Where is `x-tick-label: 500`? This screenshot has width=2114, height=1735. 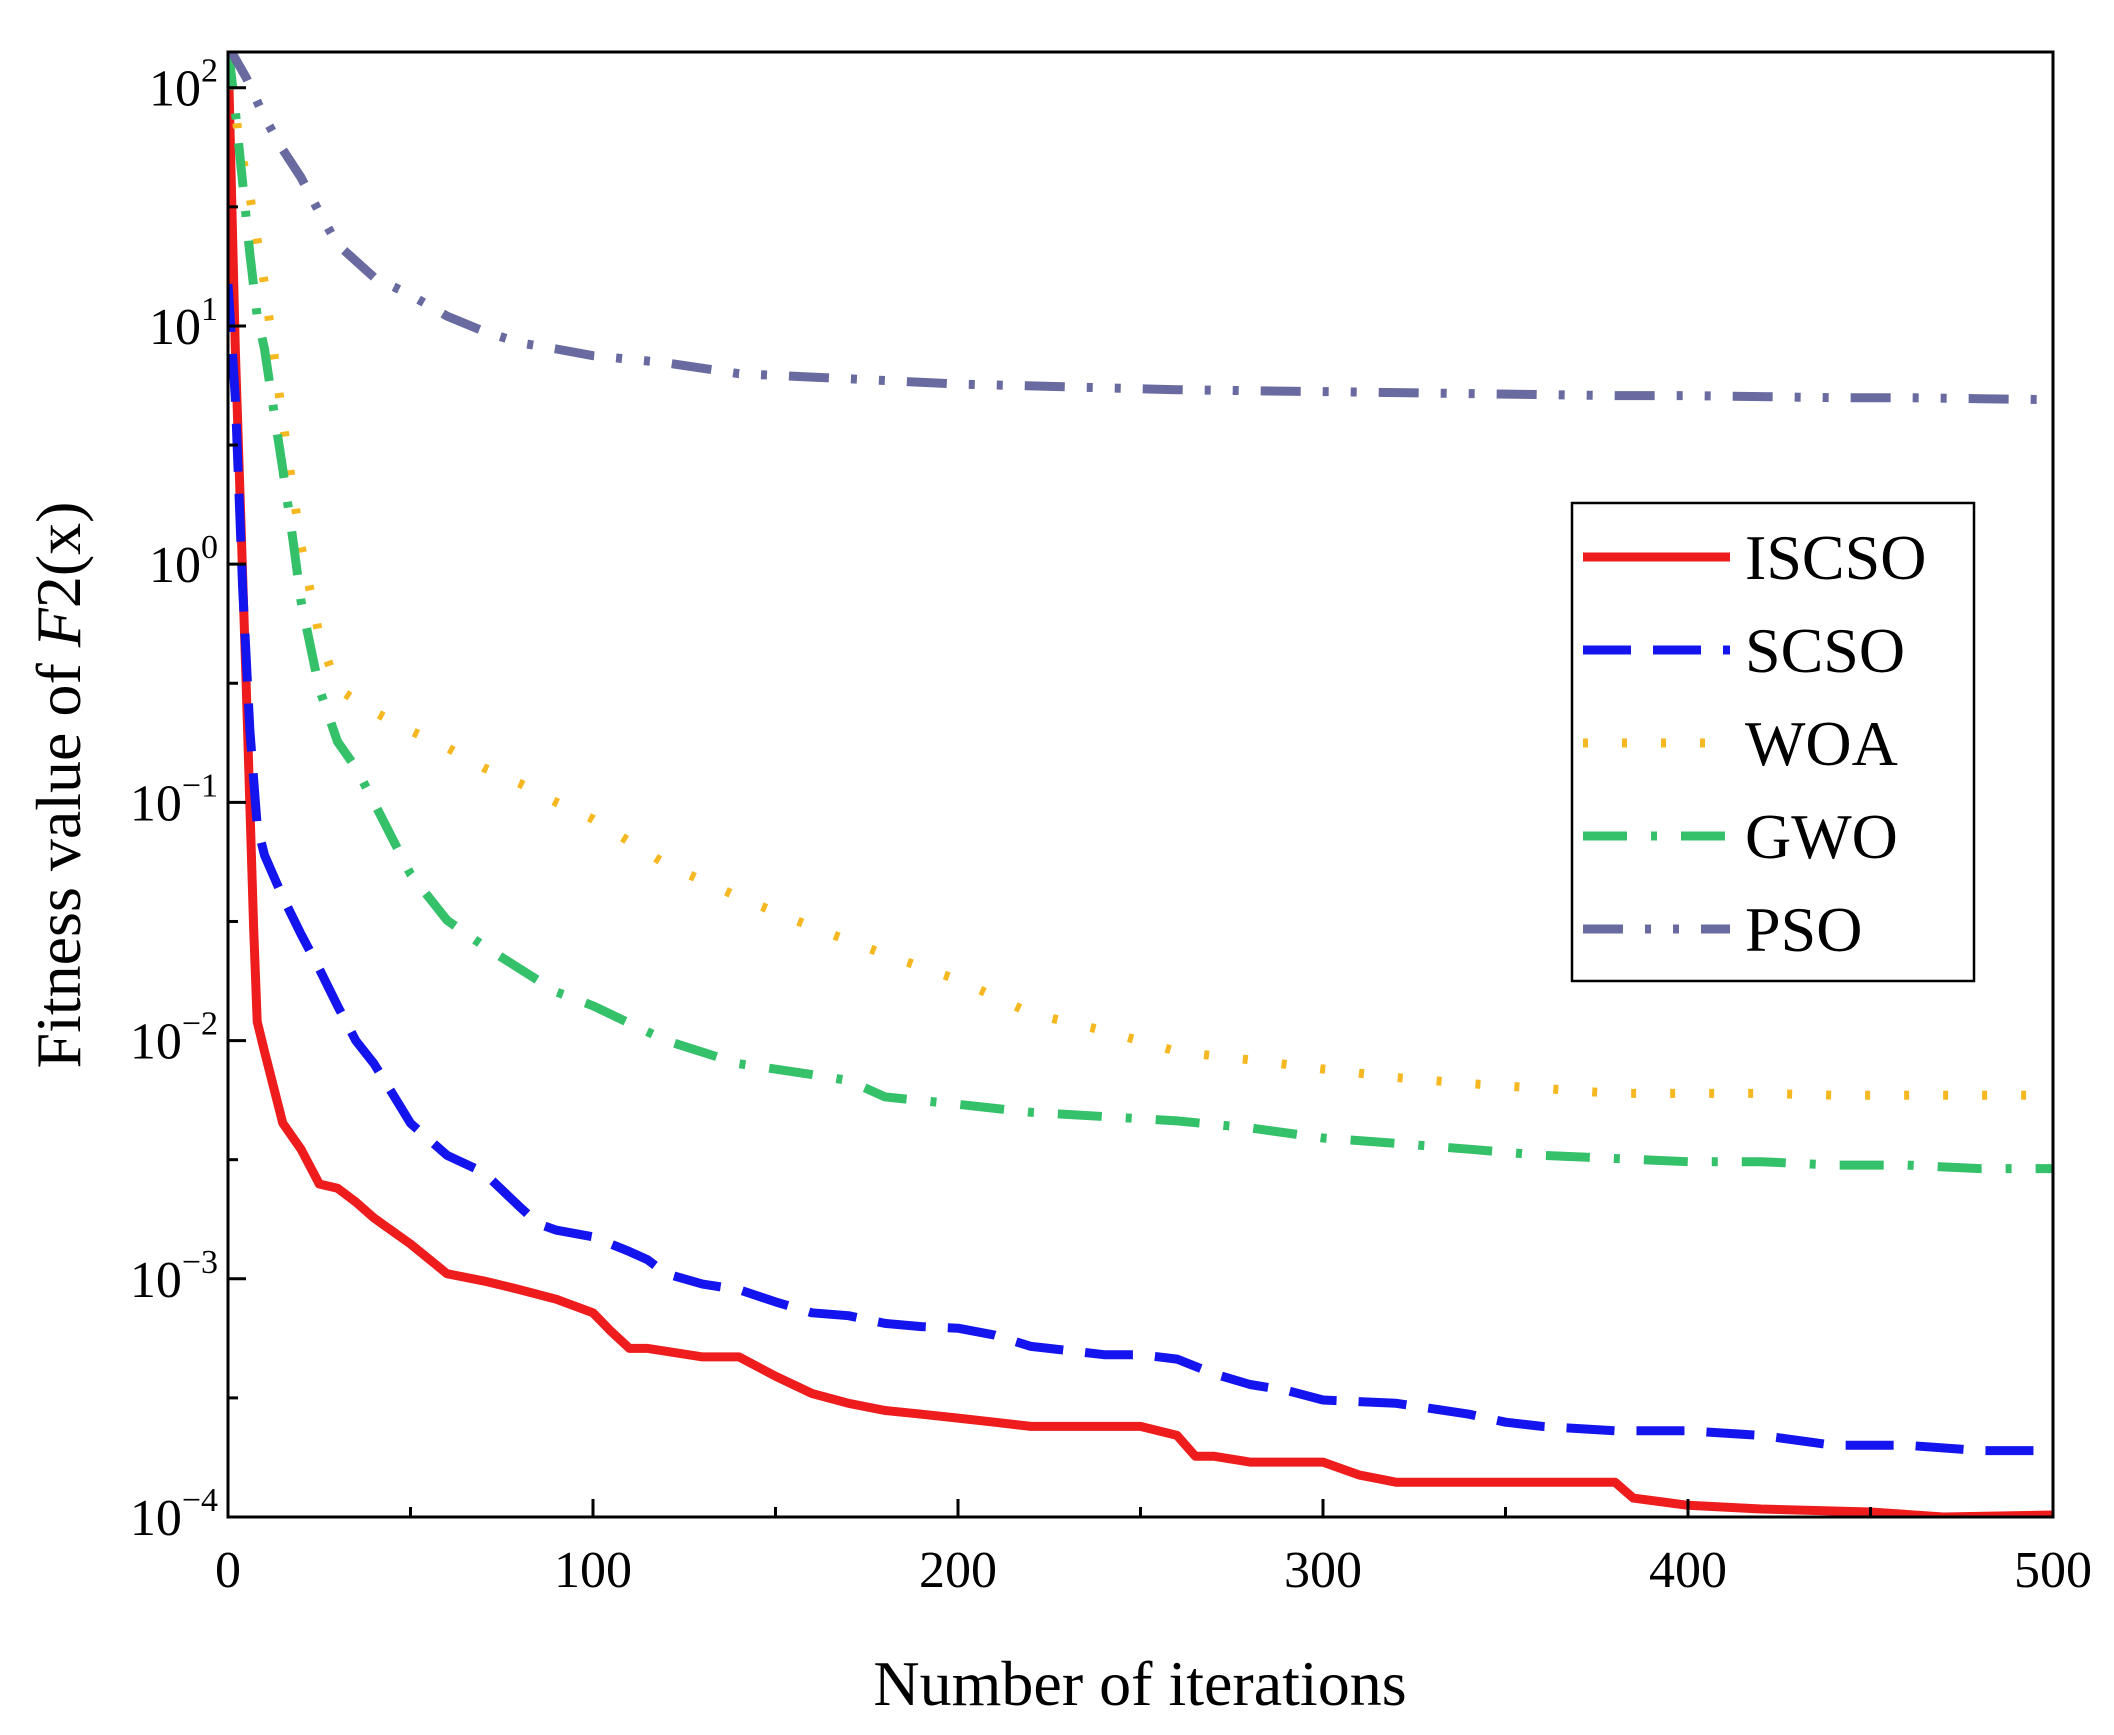 x-tick-label: 500 is located at coordinates (2053, 1570).